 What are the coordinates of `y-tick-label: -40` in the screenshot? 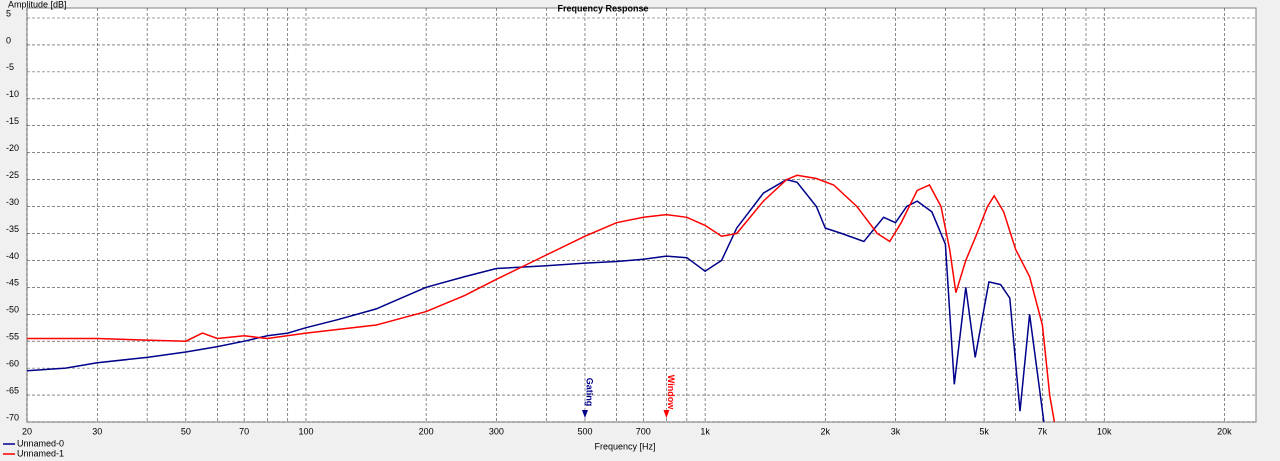 It's located at (12, 256).